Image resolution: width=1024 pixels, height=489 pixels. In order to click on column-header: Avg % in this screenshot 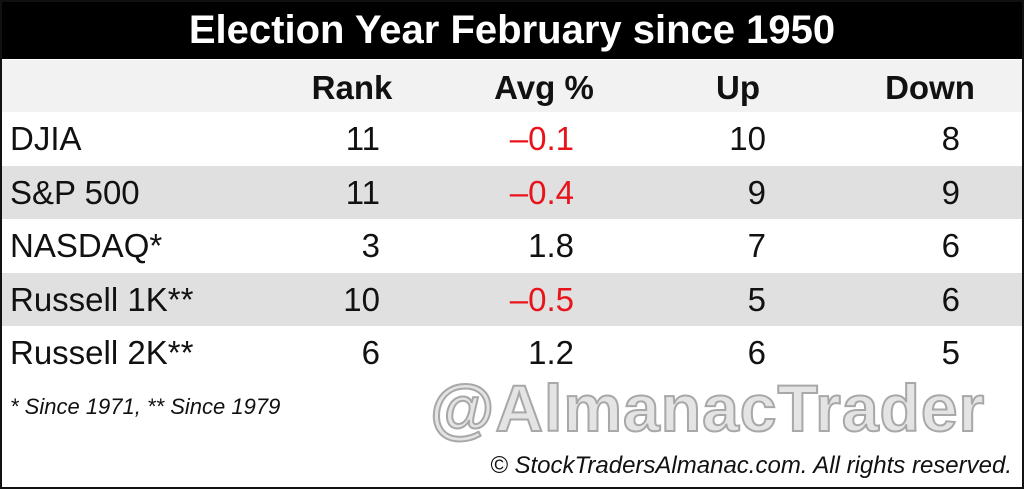, I will do `click(544, 87)`.